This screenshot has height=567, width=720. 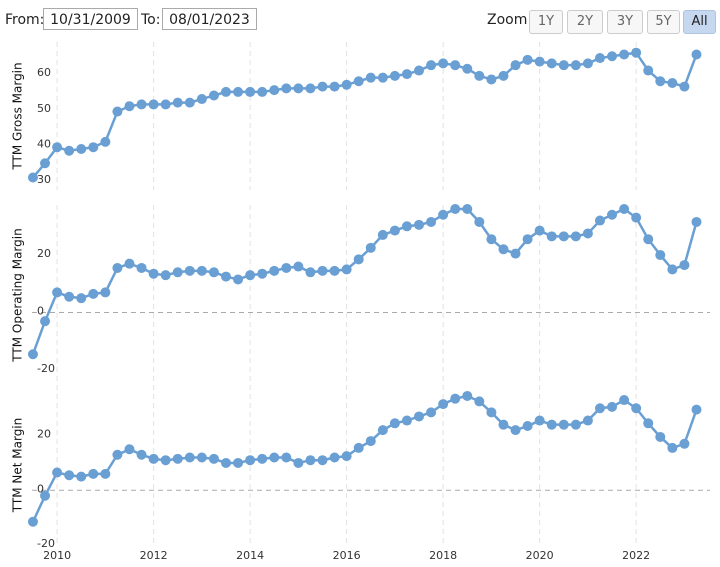 What do you see at coordinates (209, 19) in the screenshot?
I see `to-input: 08/01/2023` at bounding box center [209, 19].